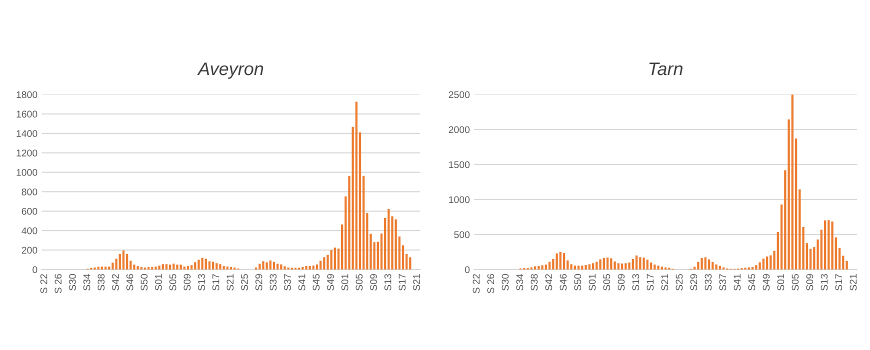  I want to click on x-tick-label: S49, so click(766, 282).